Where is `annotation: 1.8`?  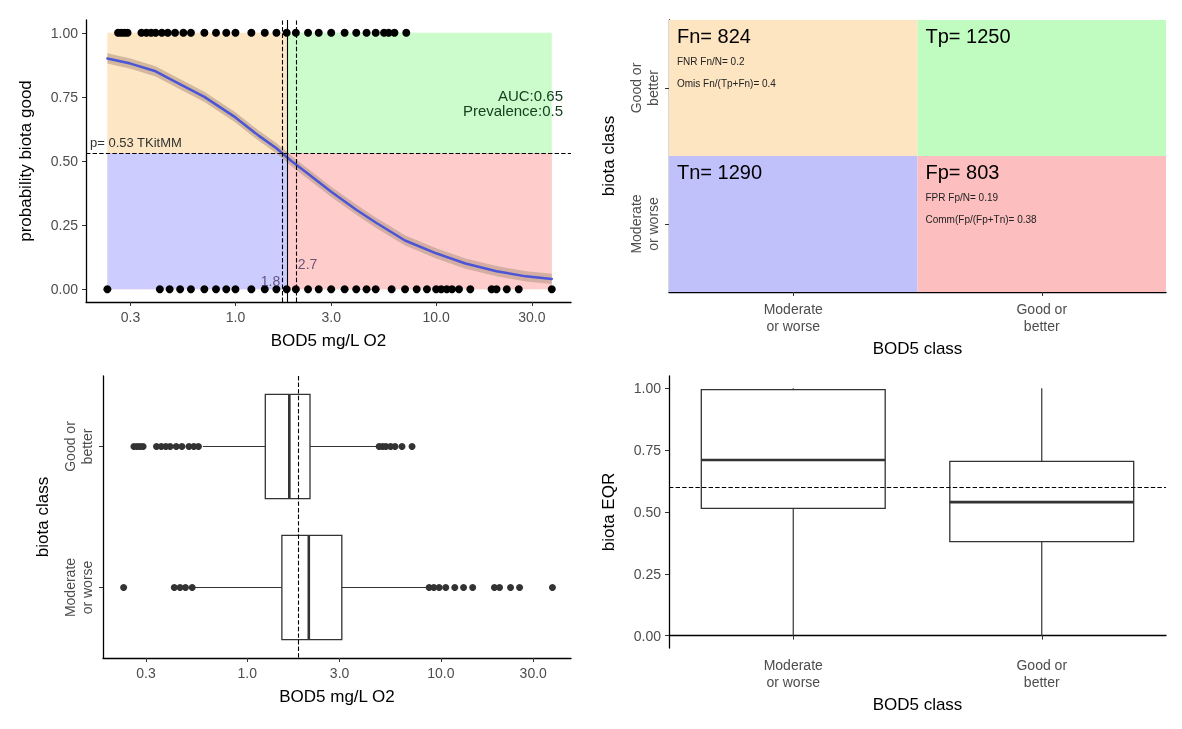 annotation: 1.8 is located at coordinates (270, 281).